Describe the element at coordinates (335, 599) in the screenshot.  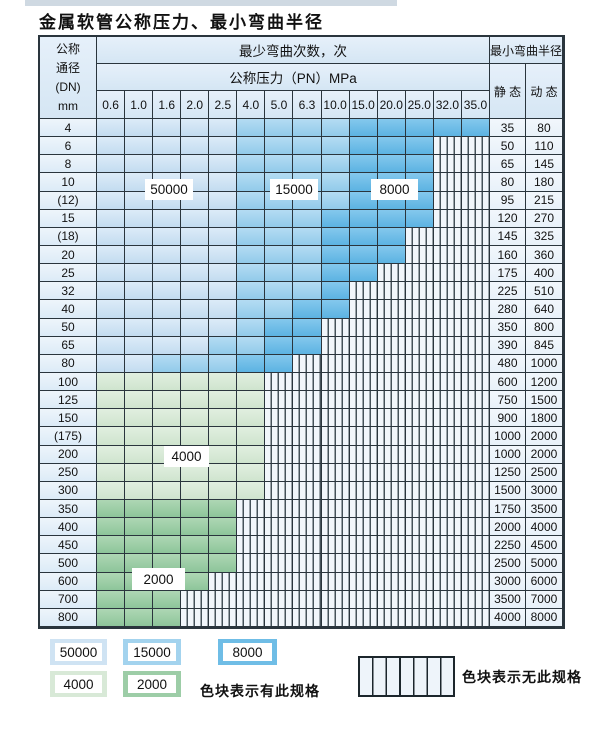
I see `grid-cell-dn700-pn10.0` at that location.